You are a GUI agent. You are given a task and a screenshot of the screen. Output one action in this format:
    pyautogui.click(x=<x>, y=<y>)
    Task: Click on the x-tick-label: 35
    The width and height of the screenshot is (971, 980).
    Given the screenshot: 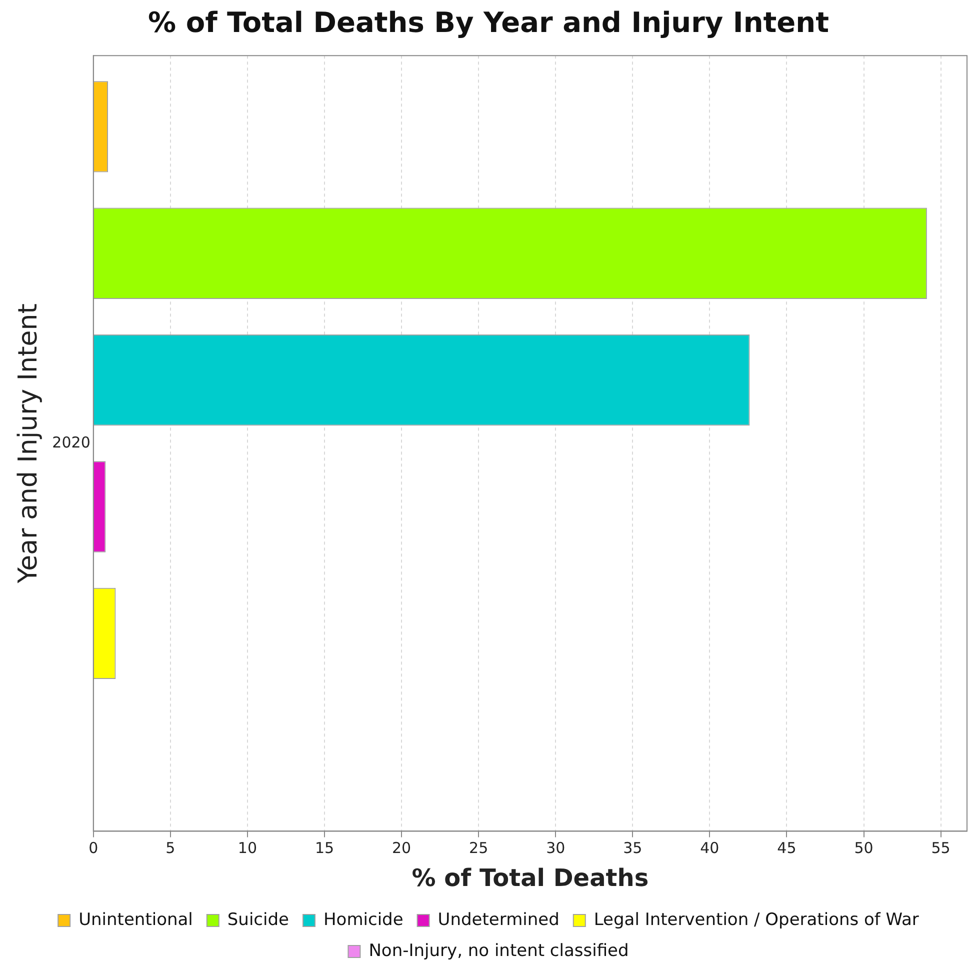 What is the action you would take?
    pyautogui.click(x=632, y=848)
    